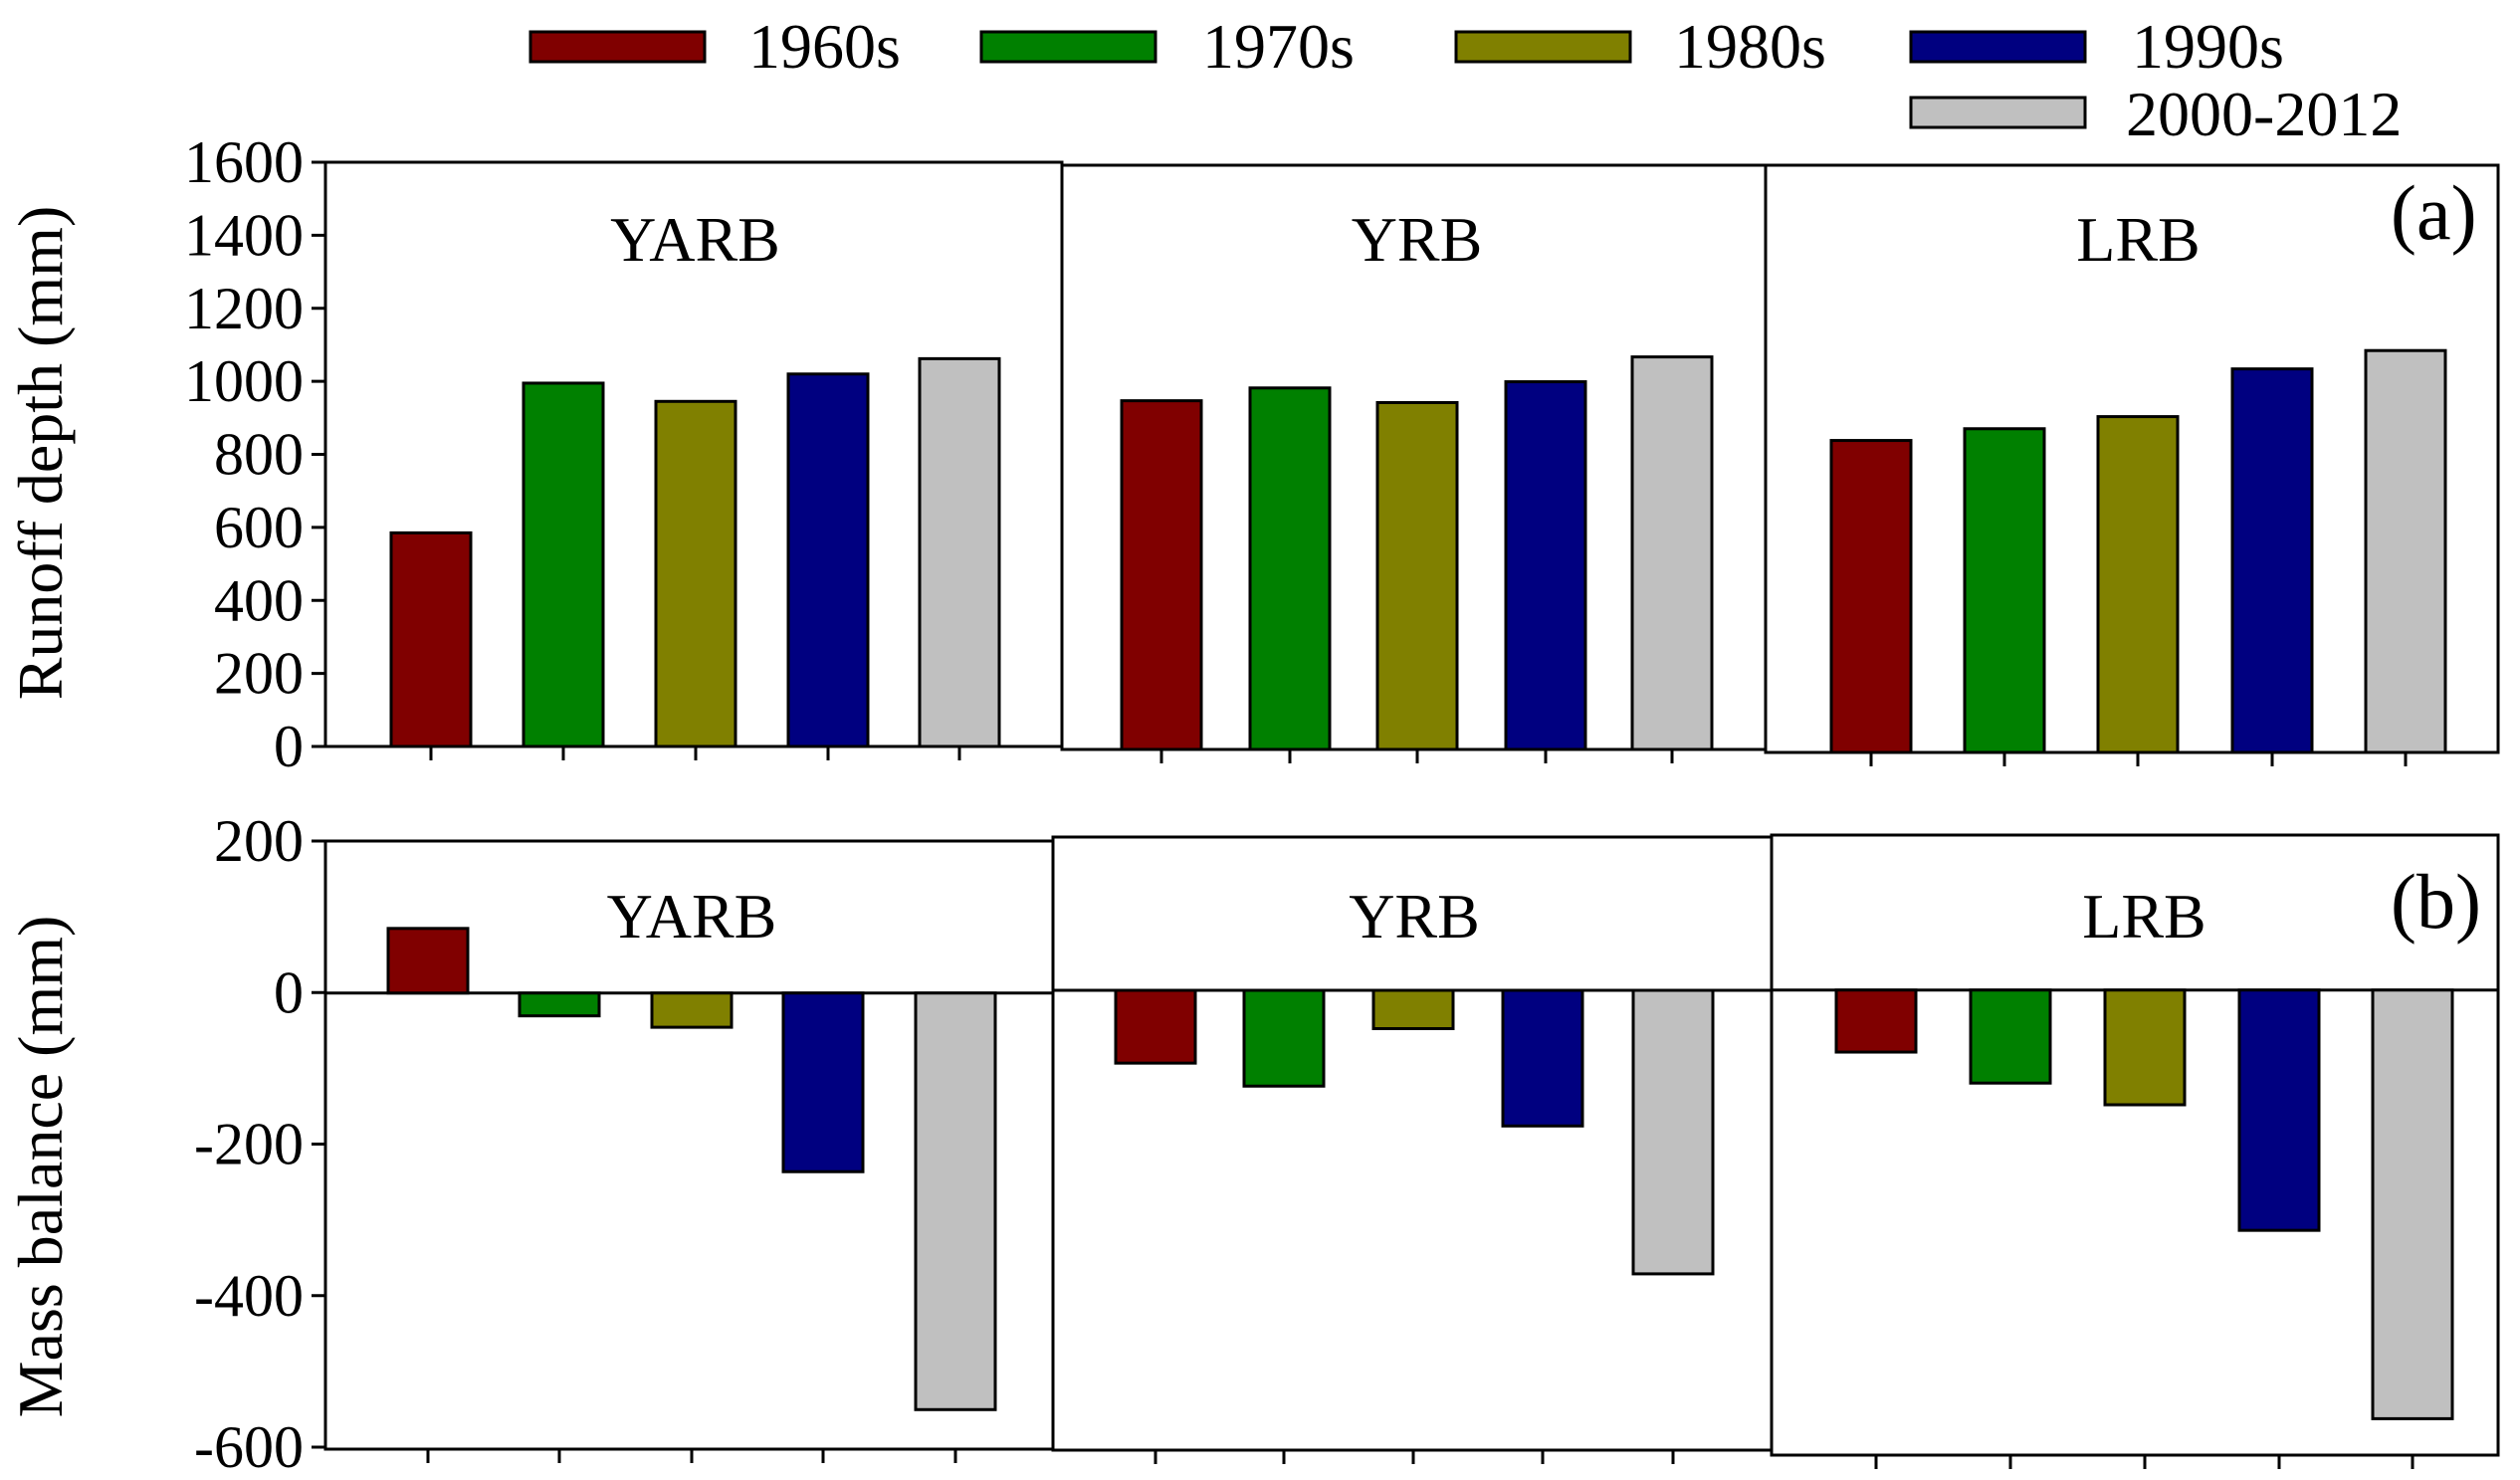  I want to click on plot-frame, so click(2135, 1145).